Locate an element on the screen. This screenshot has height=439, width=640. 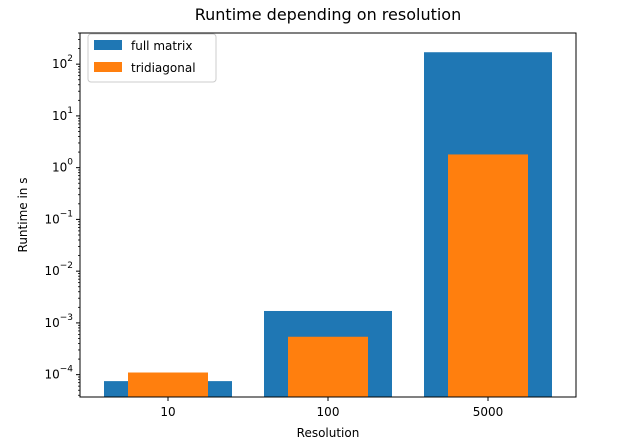
y-tick-label: 10⁻² is located at coordinates (58, 269).